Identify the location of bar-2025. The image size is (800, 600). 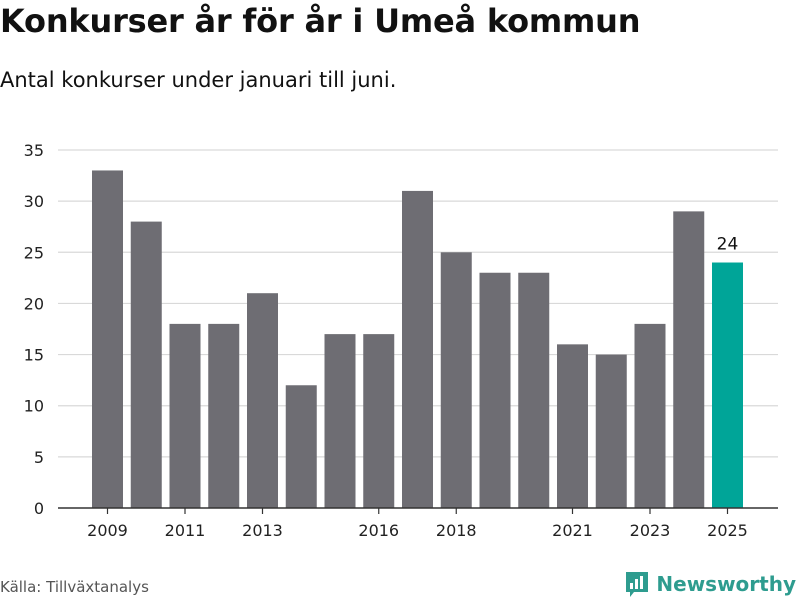
(727, 385).